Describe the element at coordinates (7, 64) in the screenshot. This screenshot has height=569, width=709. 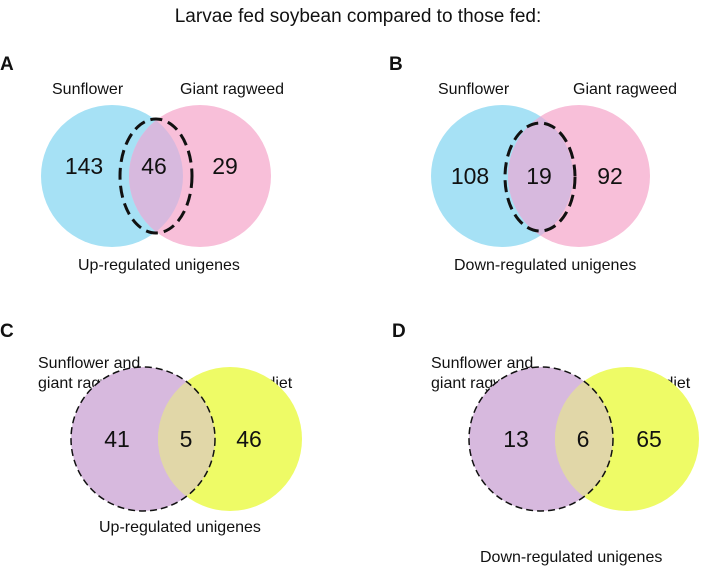
I see `panel-letter: A` at that location.